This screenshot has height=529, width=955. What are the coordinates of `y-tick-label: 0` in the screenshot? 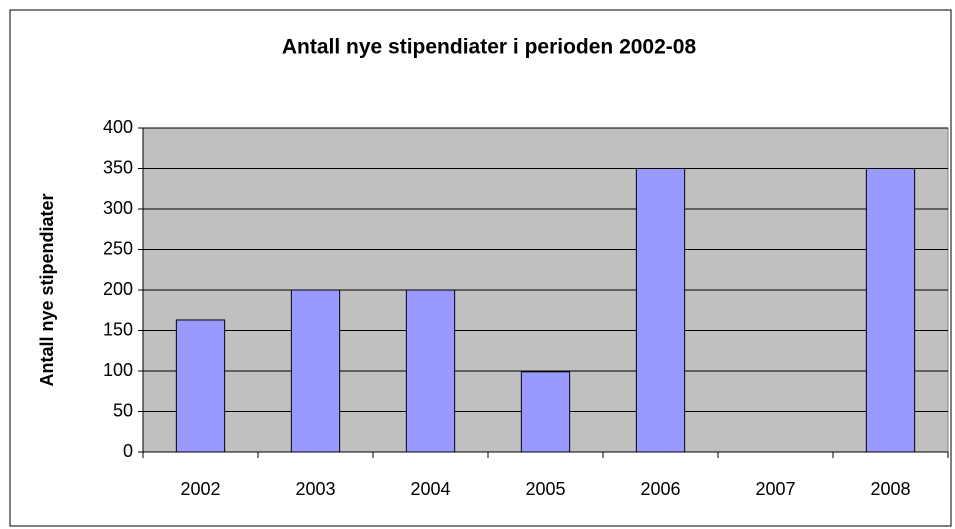 It's located at (128, 451).